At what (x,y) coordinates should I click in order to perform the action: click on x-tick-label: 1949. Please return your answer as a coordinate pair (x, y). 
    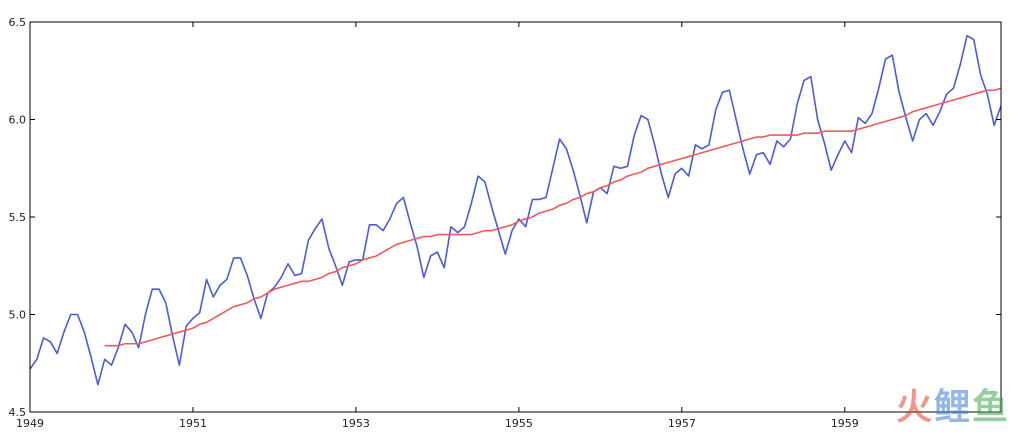
    Looking at the image, I should click on (30, 423).